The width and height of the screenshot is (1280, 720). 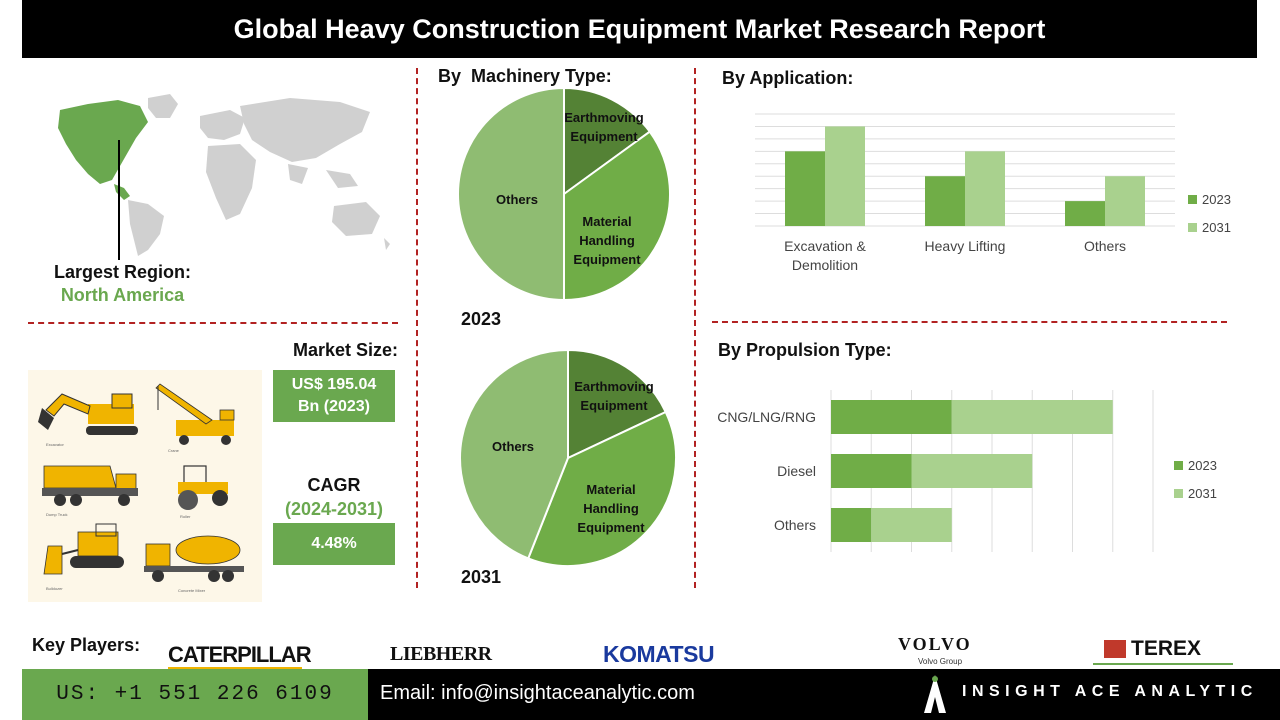 I want to click on pie-2031-year: 2031, so click(x=481, y=577).